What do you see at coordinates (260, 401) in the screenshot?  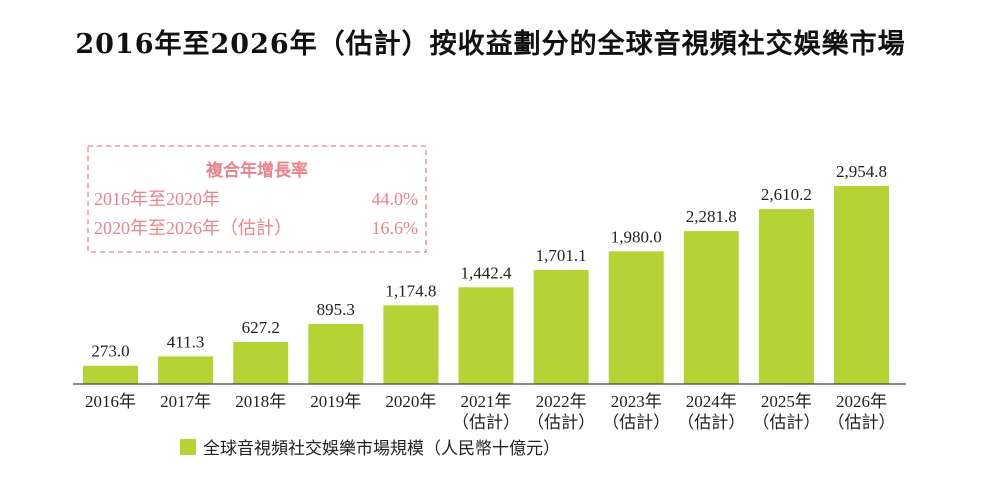 I see `x-tick-year-2: 2018年` at bounding box center [260, 401].